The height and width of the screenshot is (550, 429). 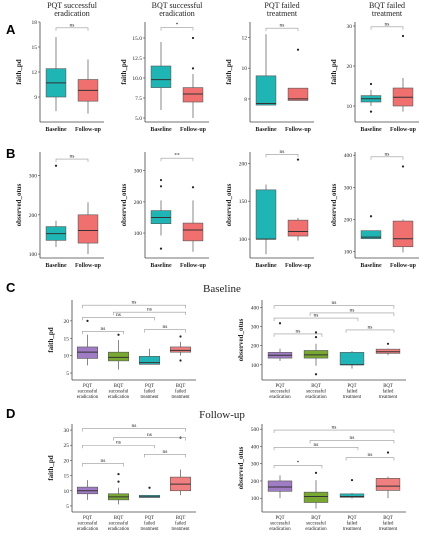 I want to click on y-tick-label: 12.5, so click(x=137, y=59).